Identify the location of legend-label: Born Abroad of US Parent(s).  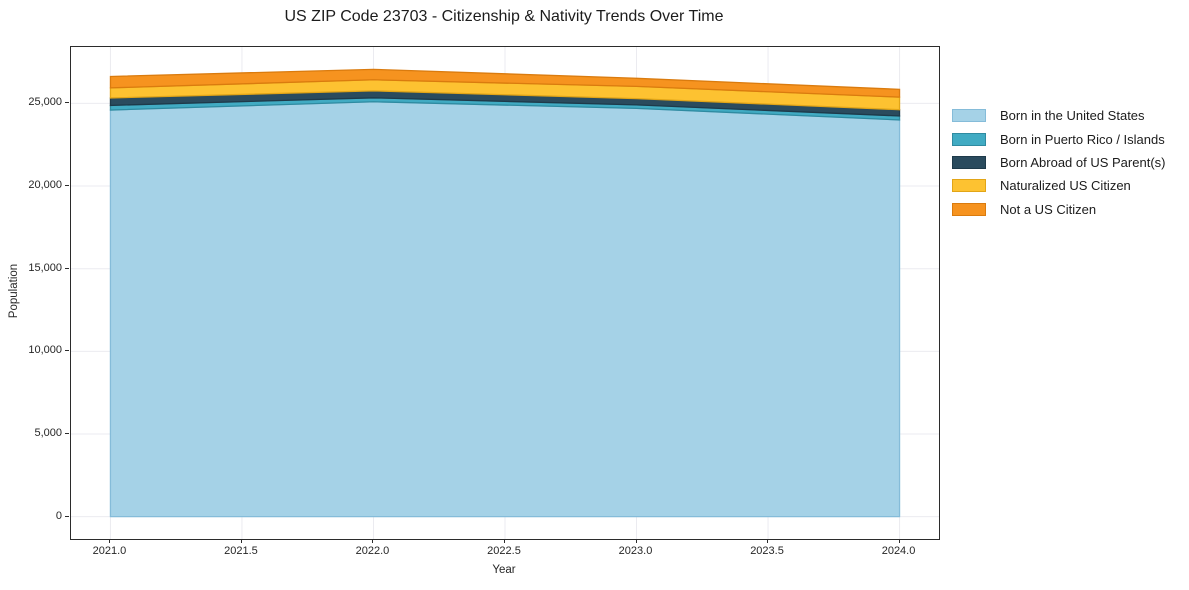
(1083, 162).